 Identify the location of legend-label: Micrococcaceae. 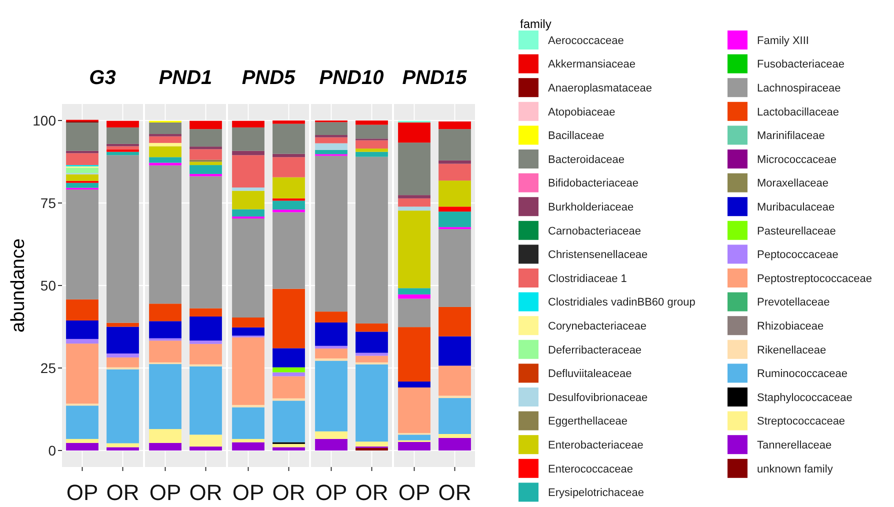
(796, 160).